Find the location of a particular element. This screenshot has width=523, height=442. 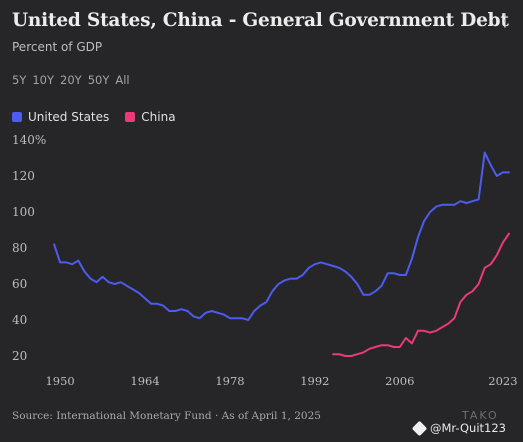

y-tick-label: 40 is located at coordinates (19, 320).